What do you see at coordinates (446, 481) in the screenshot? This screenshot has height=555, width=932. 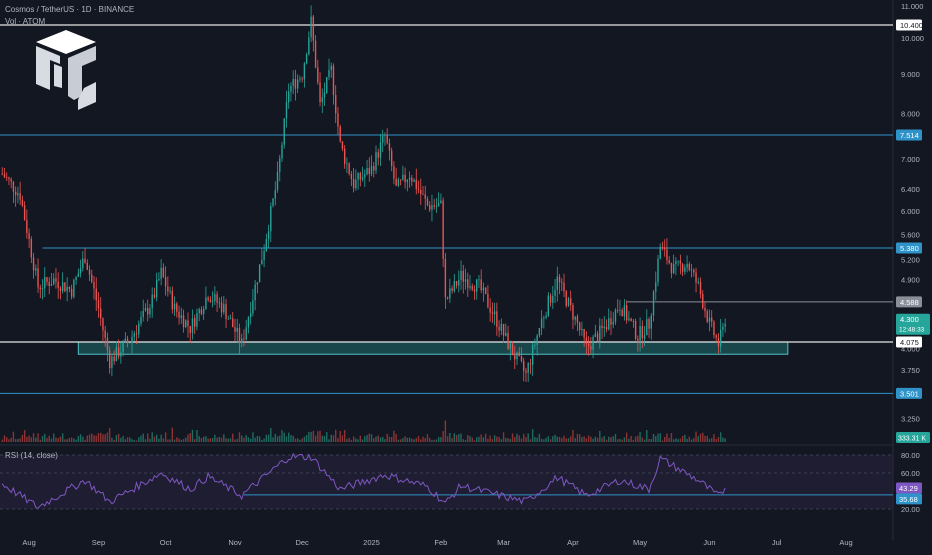 I see `rsi-layer` at bounding box center [446, 481].